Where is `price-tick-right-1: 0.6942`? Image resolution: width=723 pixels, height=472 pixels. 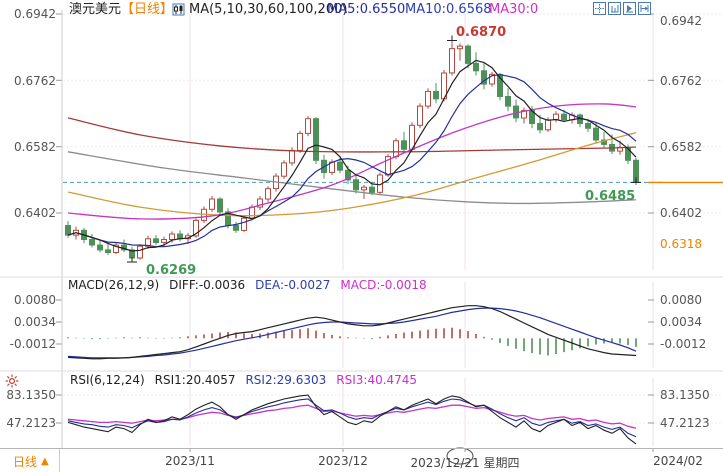
price-tick-right-1: 0.6942 is located at coordinates (681, 21).